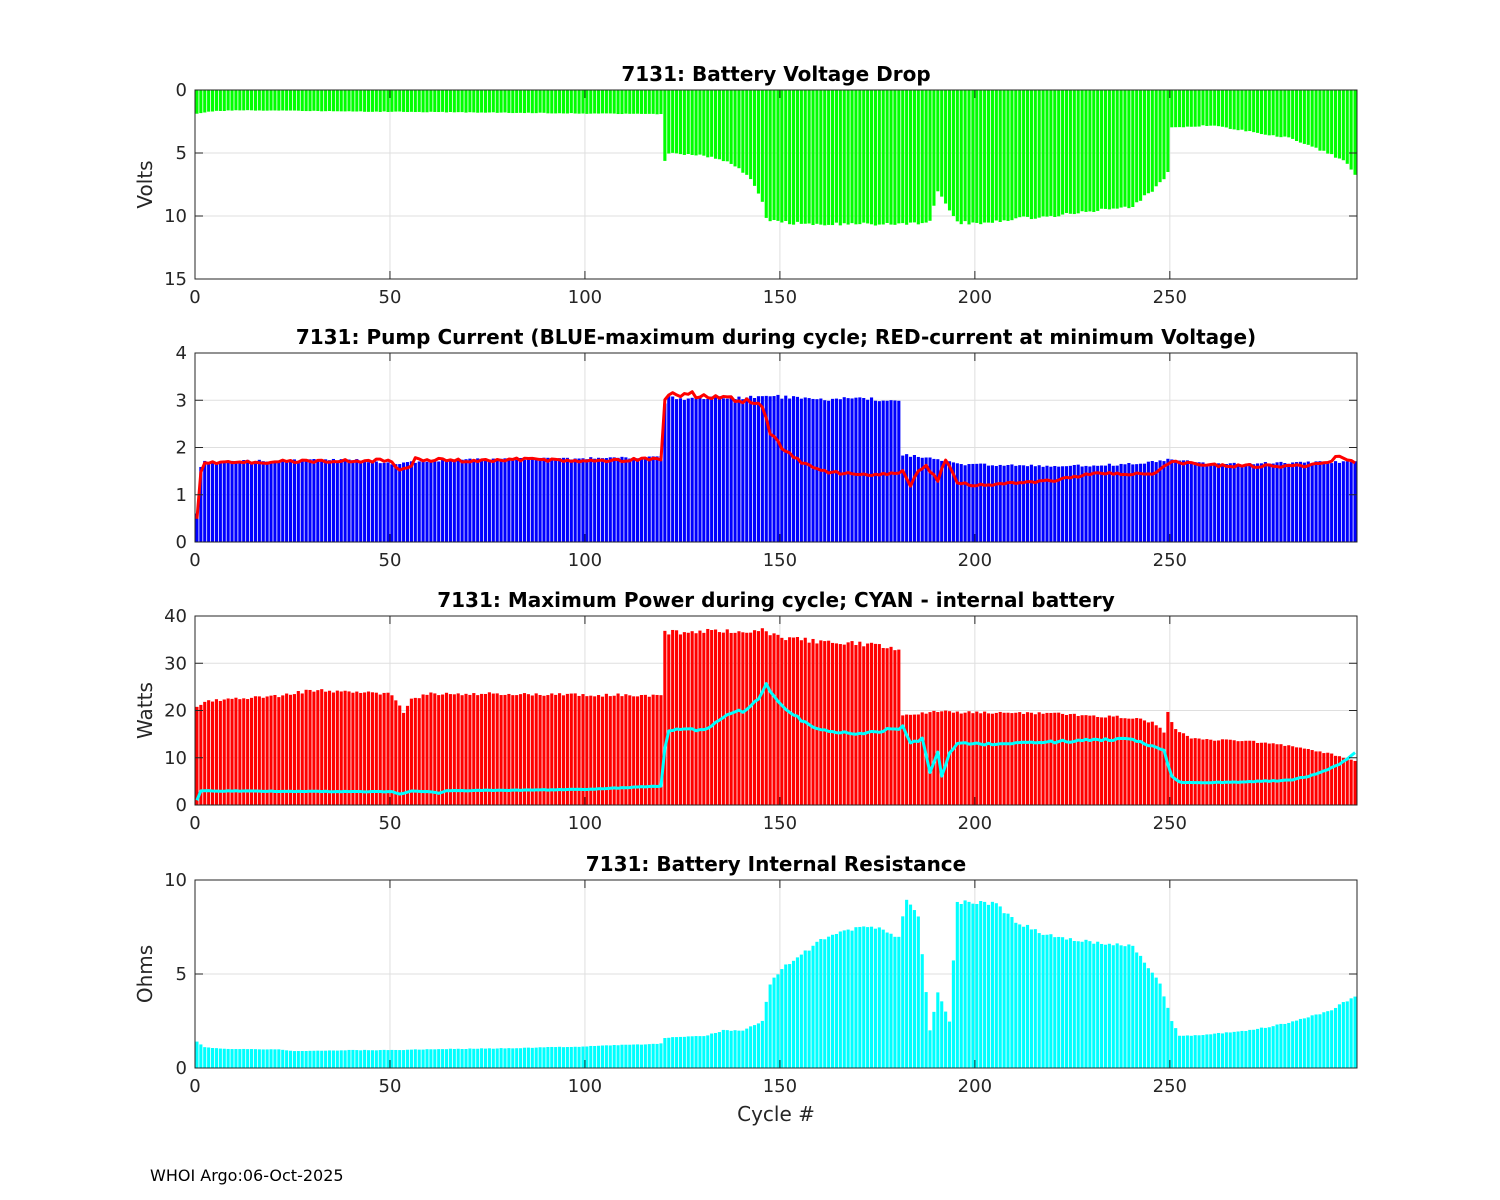  I want to click on x-tick-label: 100, so click(585, 1086).